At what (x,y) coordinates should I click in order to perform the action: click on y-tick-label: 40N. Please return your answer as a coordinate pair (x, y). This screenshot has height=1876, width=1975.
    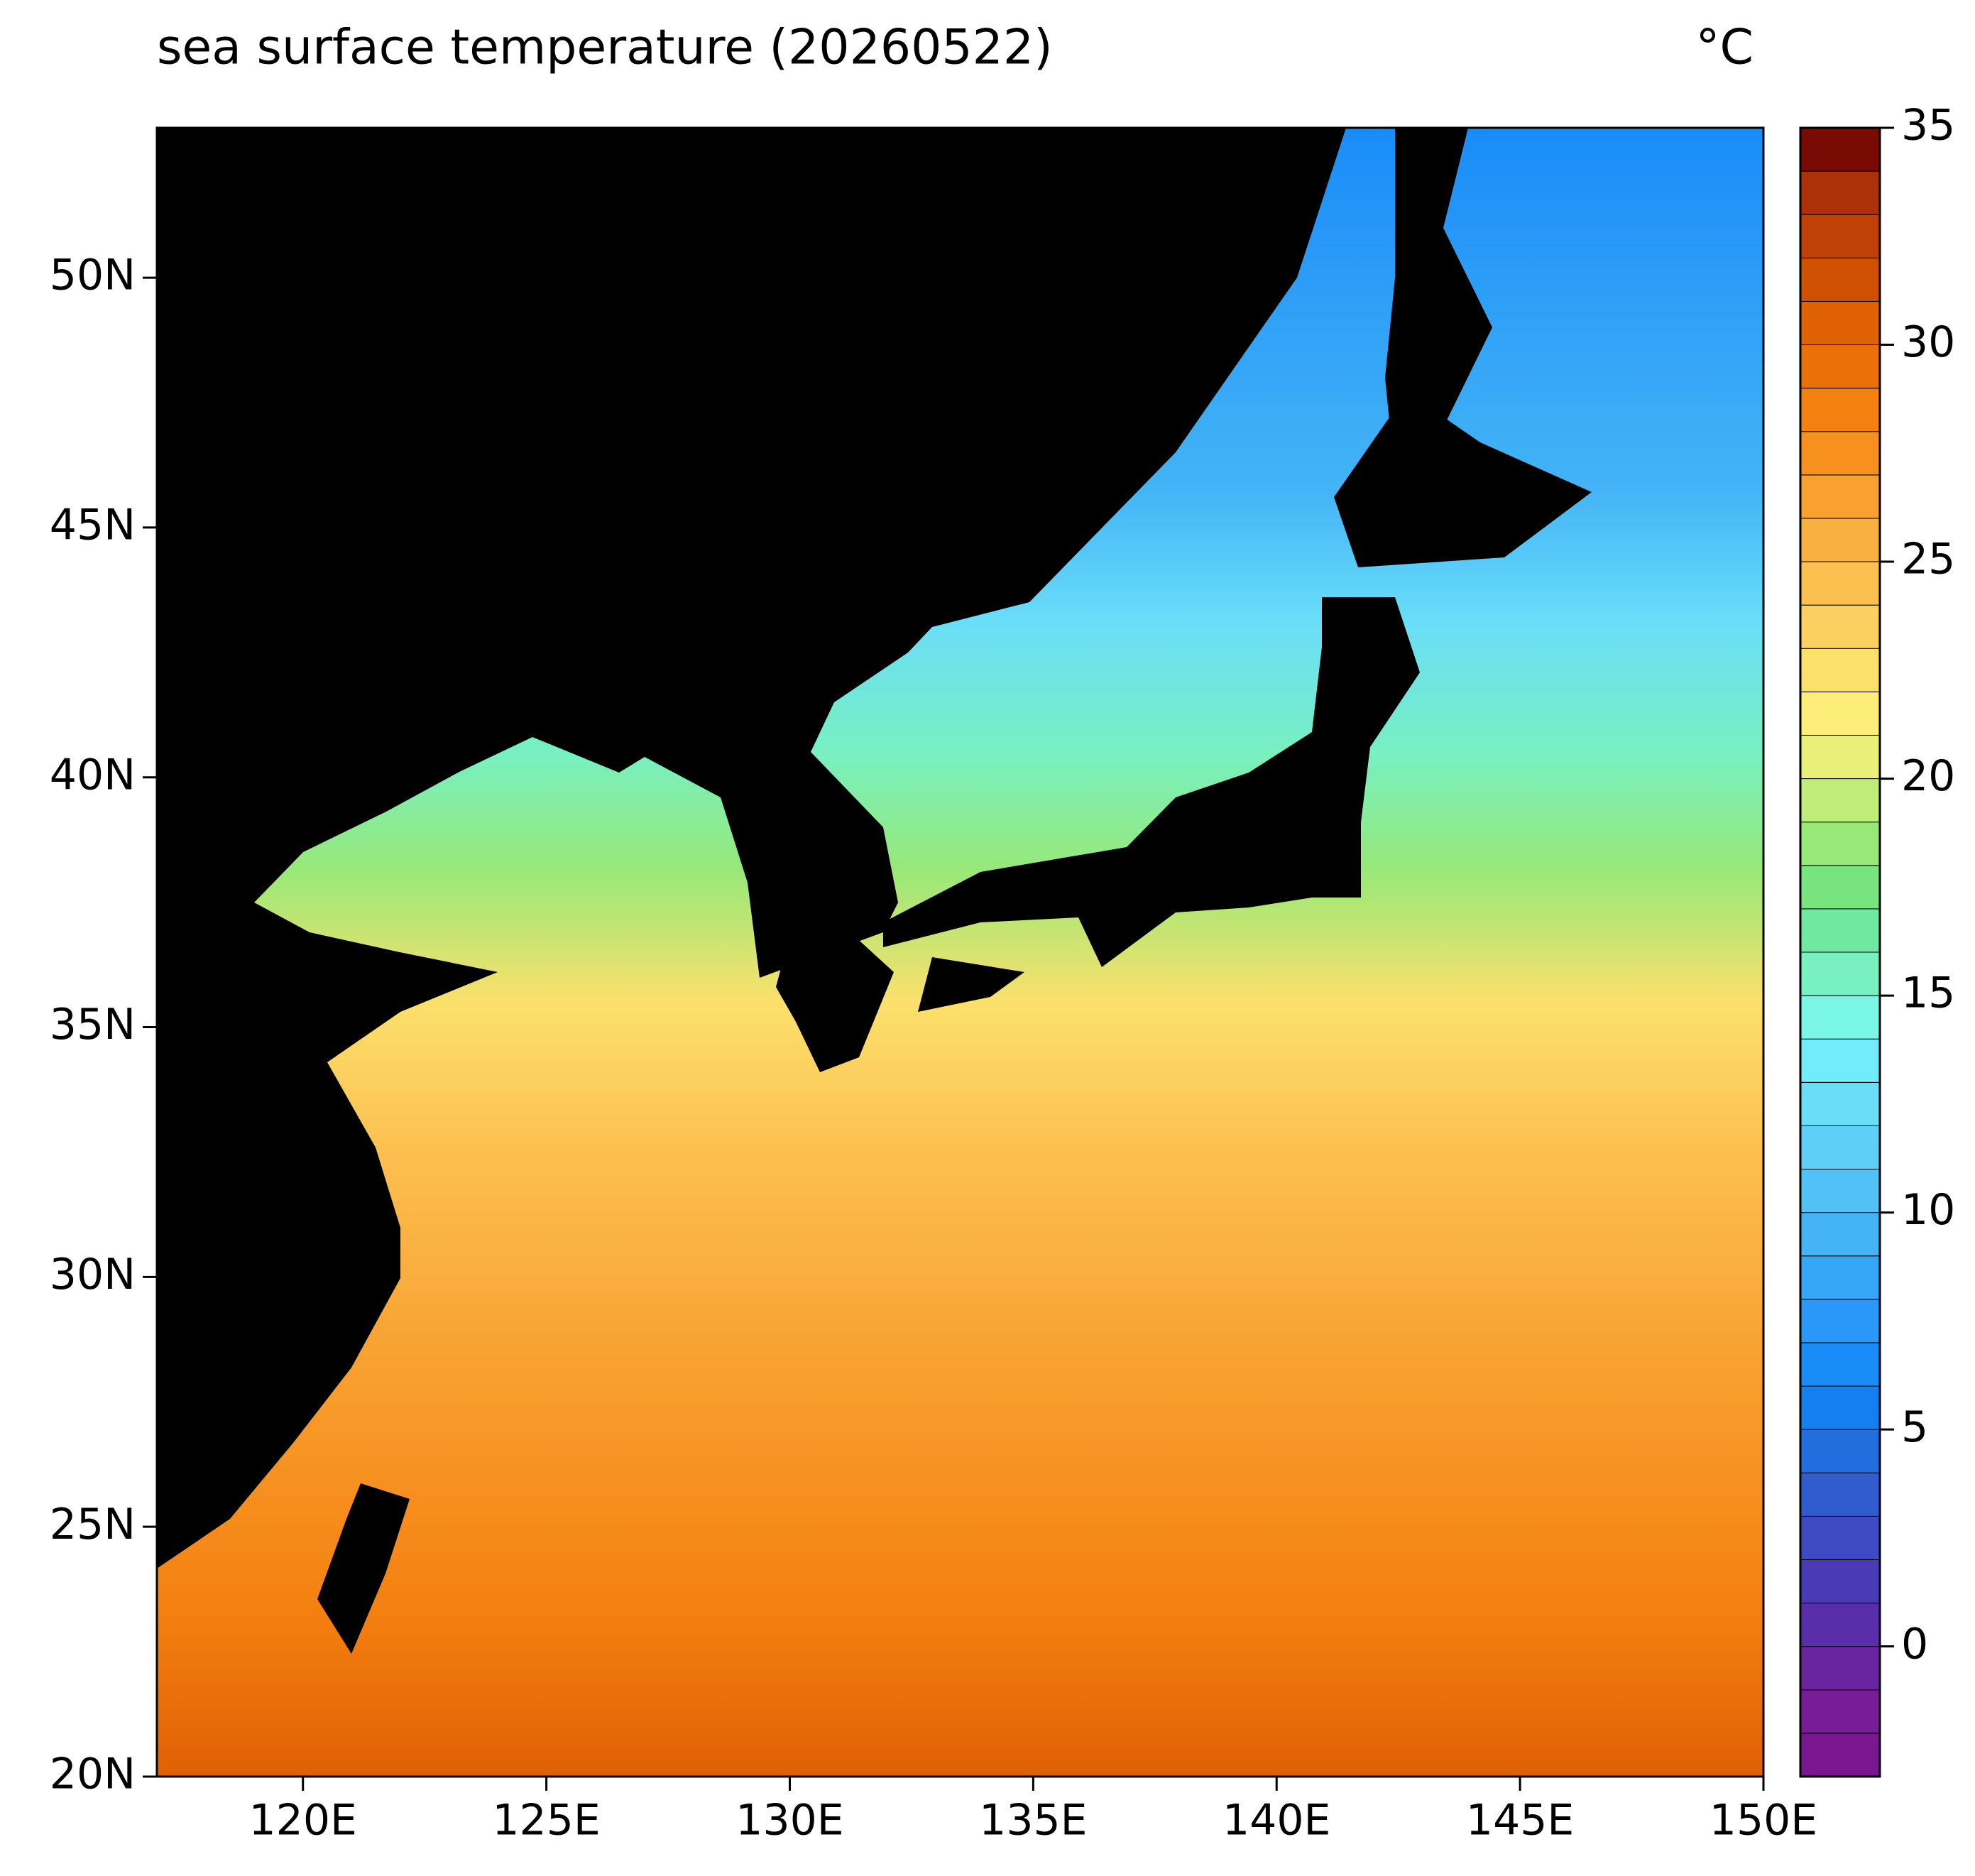
    Looking at the image, I should click on (93, 775).